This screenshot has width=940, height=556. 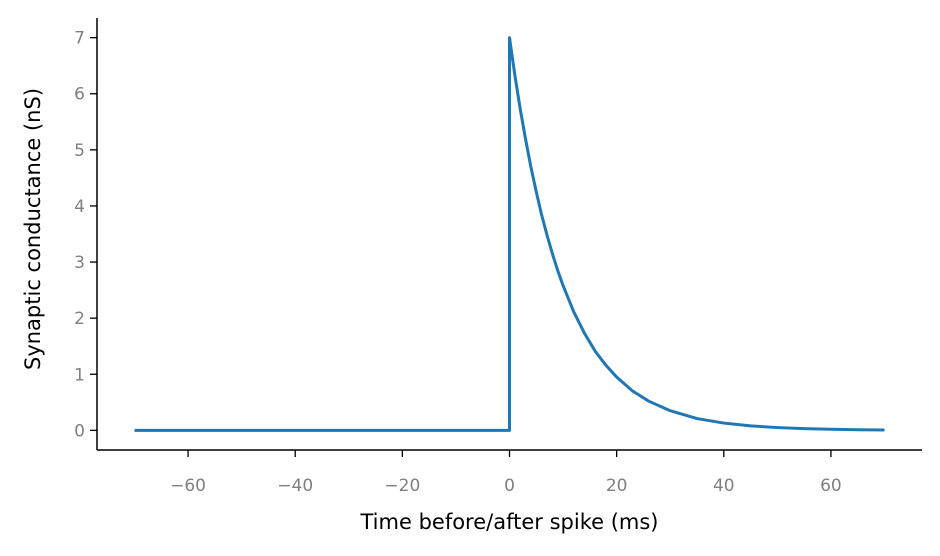 What do you see at coordinates (79, 375) in the screenshot?
I see `y-tick-label: 1` at bounding box center [79, 375].